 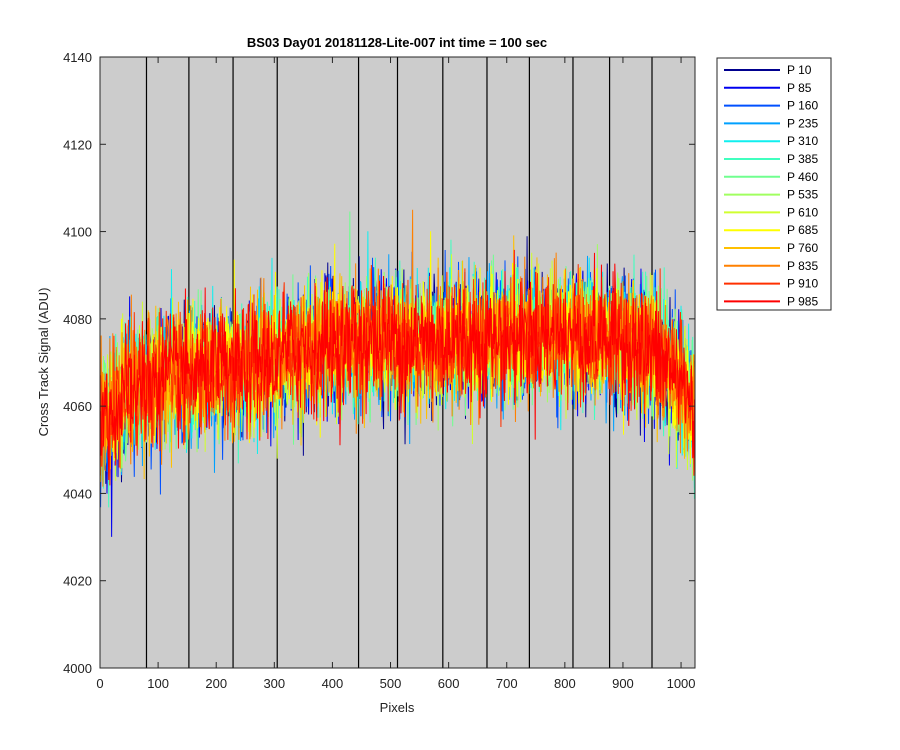 I want to click on legend-label: P 160, so click(x=802, y=106).